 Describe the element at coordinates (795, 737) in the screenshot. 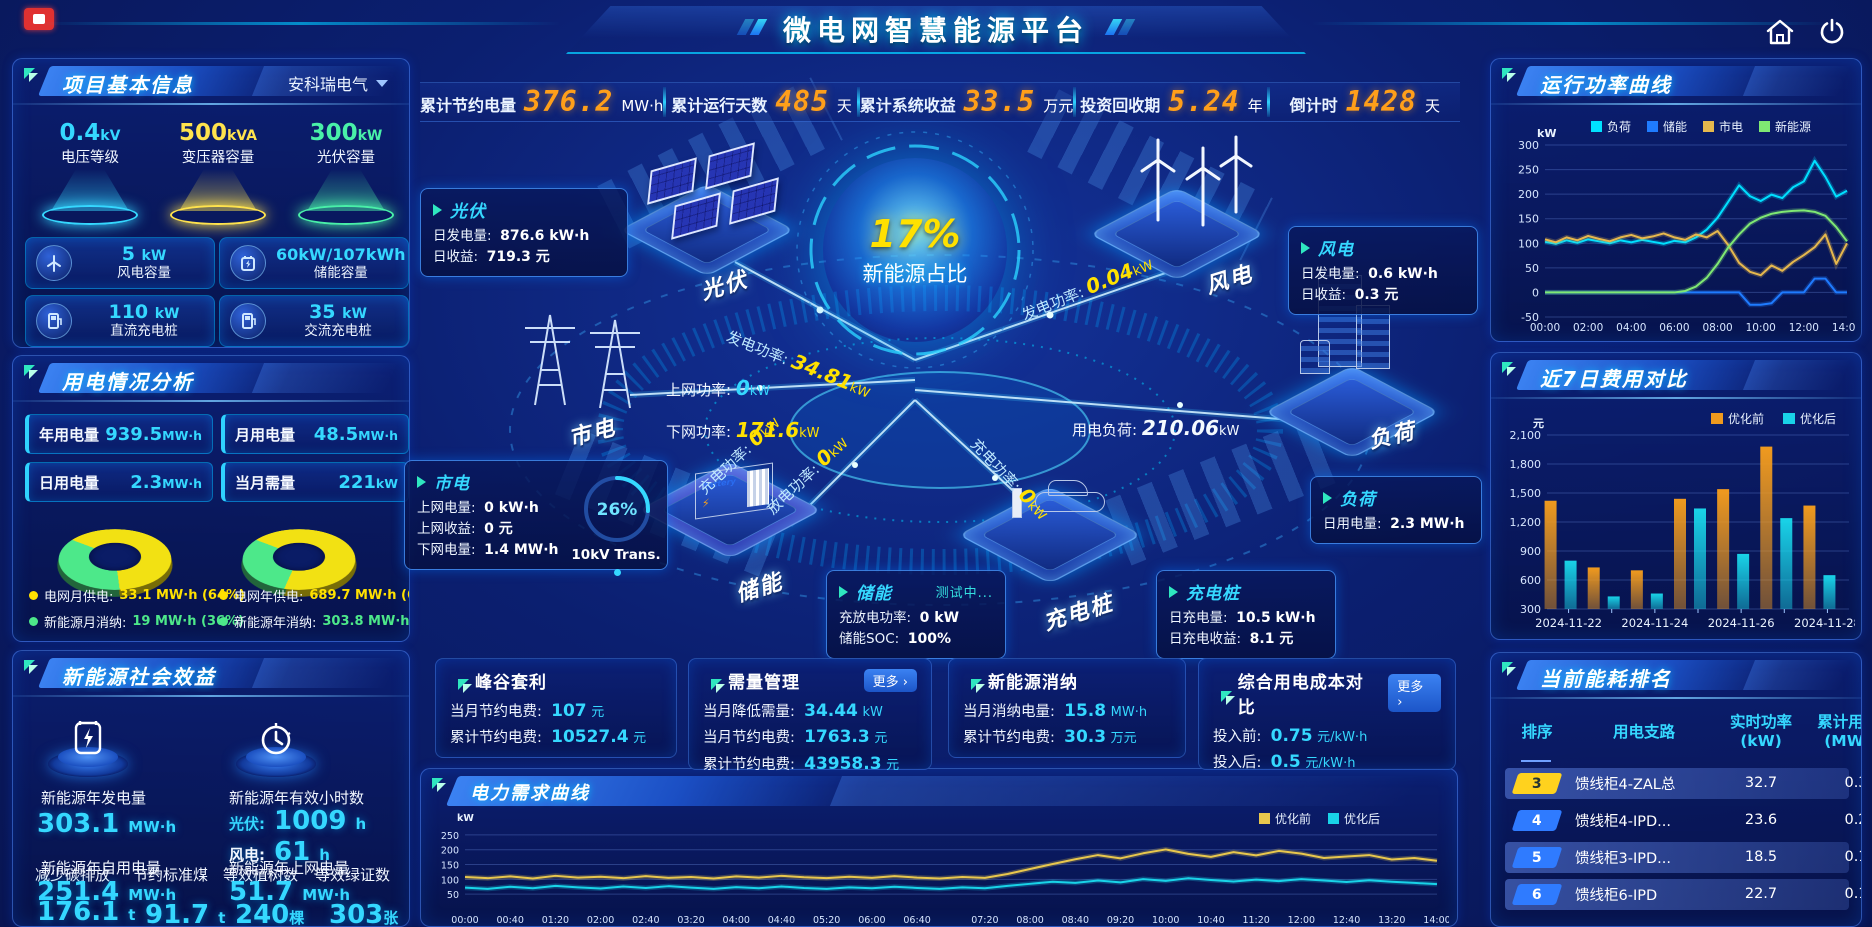

I see `card-row: 当月节约电费: 1763.3 元` at that location.